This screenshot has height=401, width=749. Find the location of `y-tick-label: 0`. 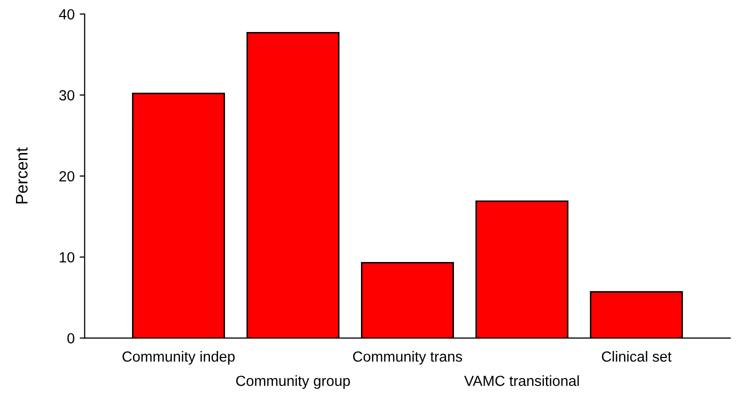

y-tick-label: 0 is located at coordinates (70, 338).